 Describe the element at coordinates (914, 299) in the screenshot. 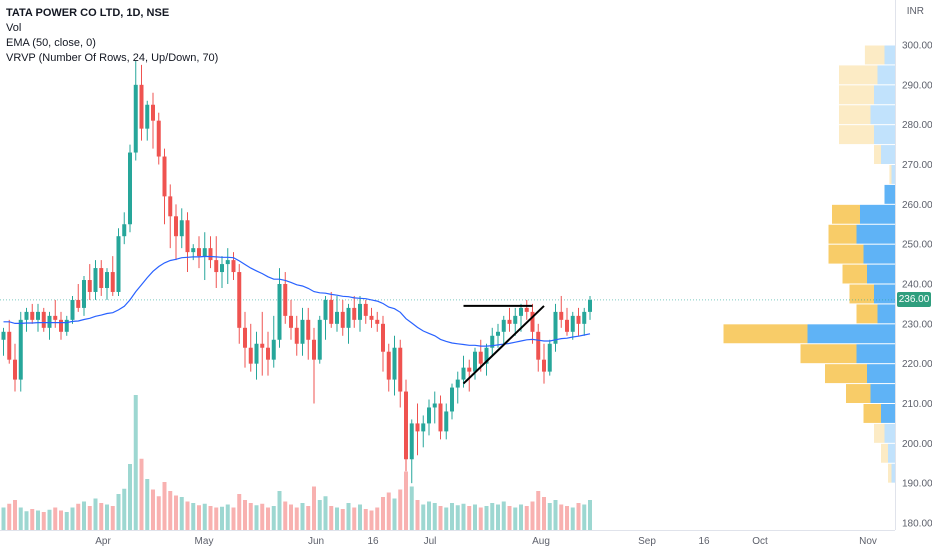

I see `last-price-tag: 236.00` at that location.